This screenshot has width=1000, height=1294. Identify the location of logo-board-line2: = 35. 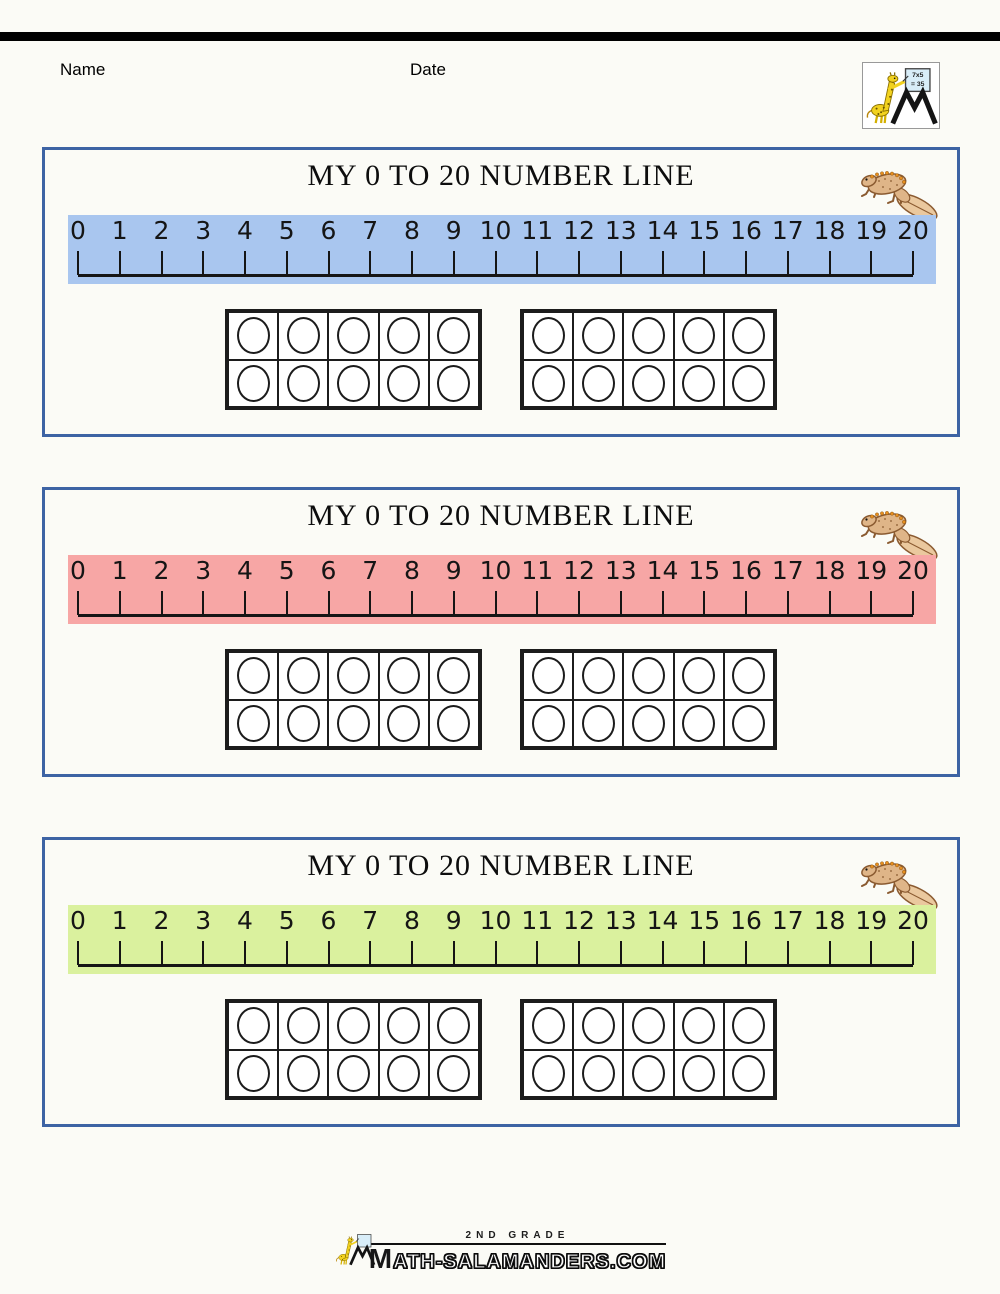
(918, 84).